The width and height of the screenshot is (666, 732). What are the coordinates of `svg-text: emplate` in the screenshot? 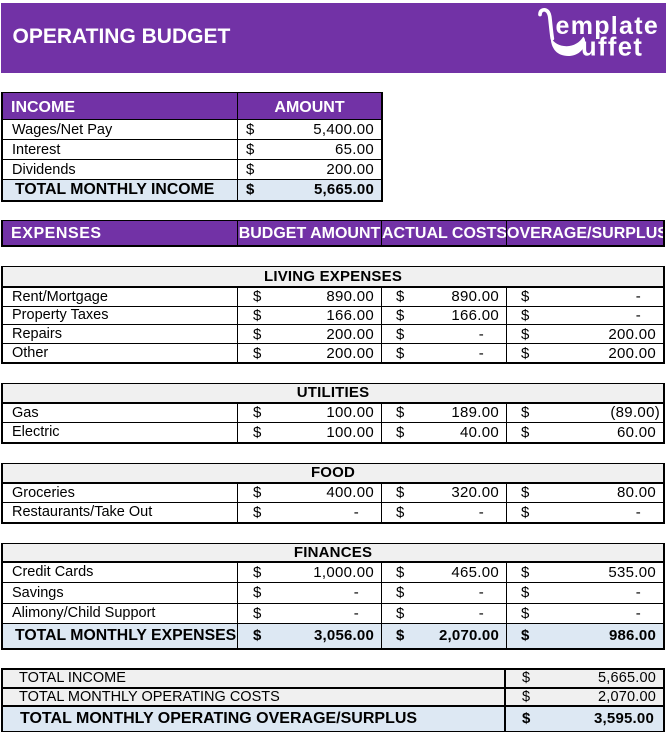 It's located at (608, 26).